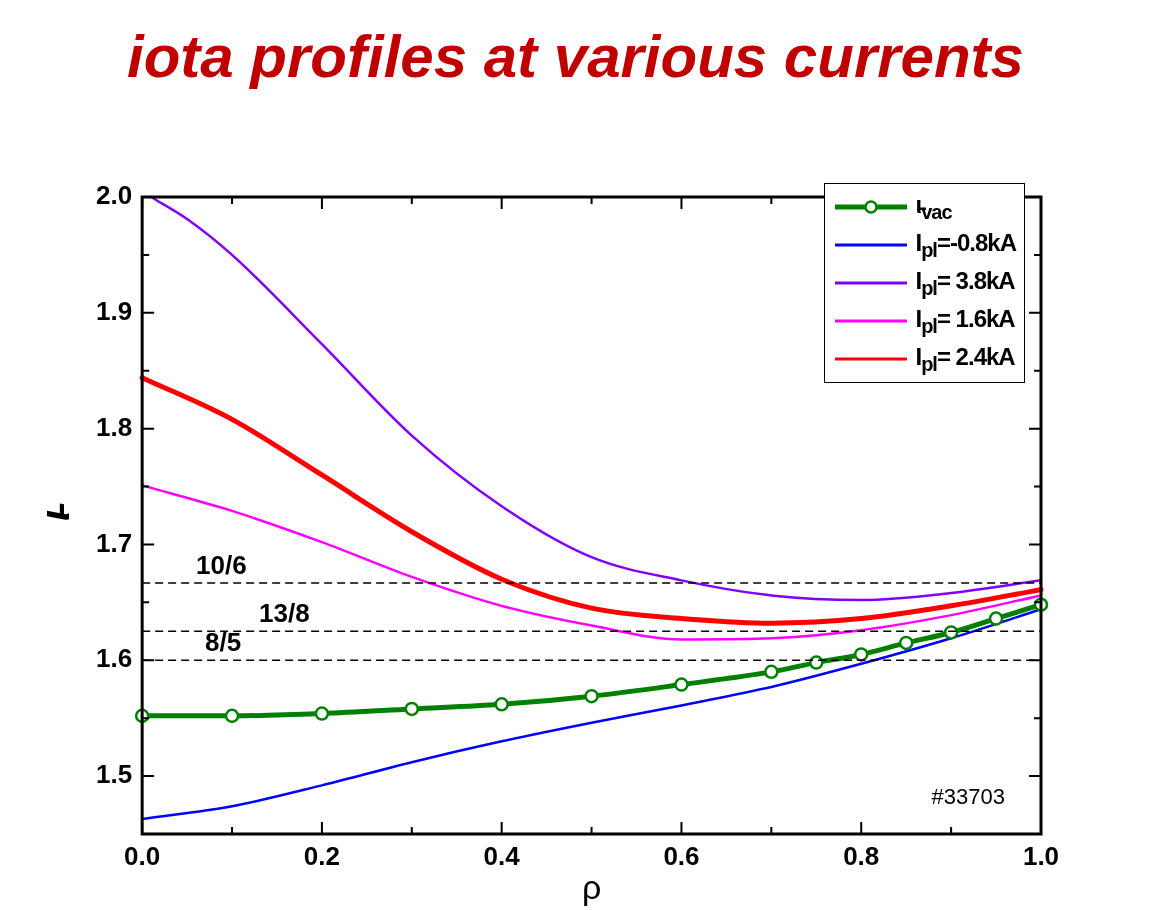 This screenshot has height=910, width=1151. I want to click on annotation: 8/5, so click(223, 642).